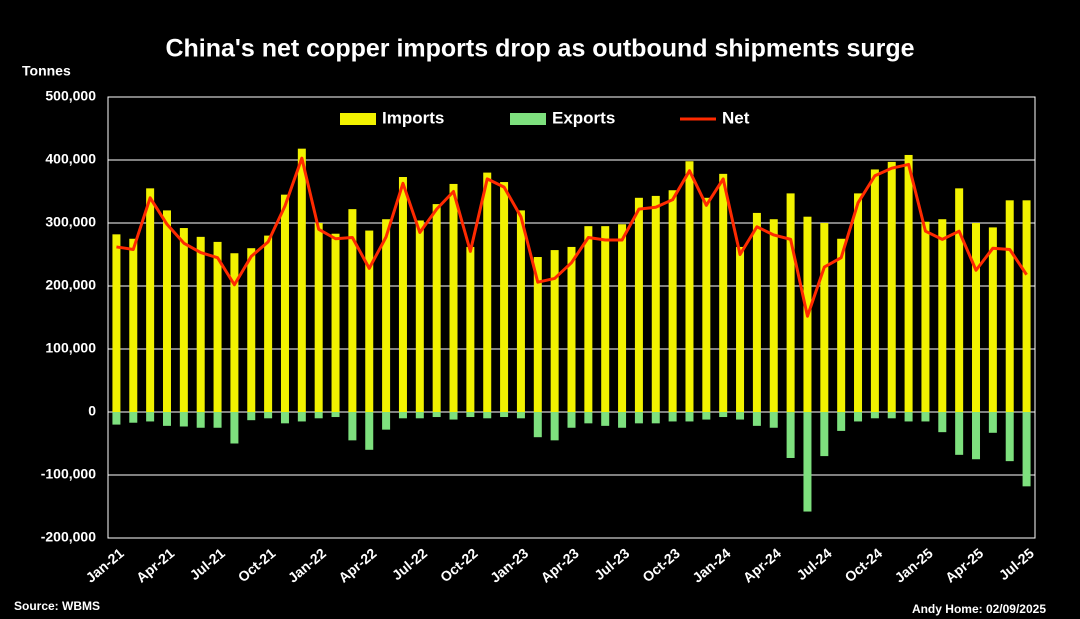 This screenshot has width=1080, height=619. I want to click on x-tick-label: Jul-24, so click(813, 564).